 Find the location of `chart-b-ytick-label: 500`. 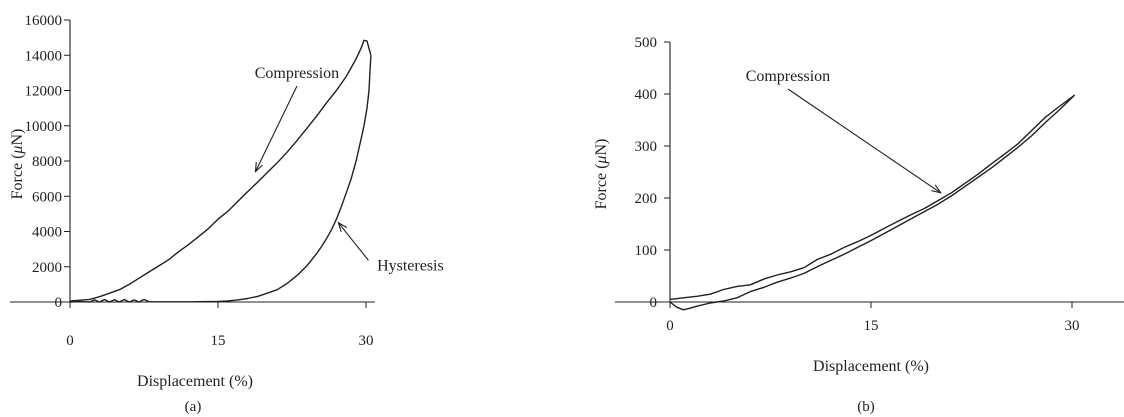

chart-b-ytick-label: 500 is located at coordinates (646, 43).